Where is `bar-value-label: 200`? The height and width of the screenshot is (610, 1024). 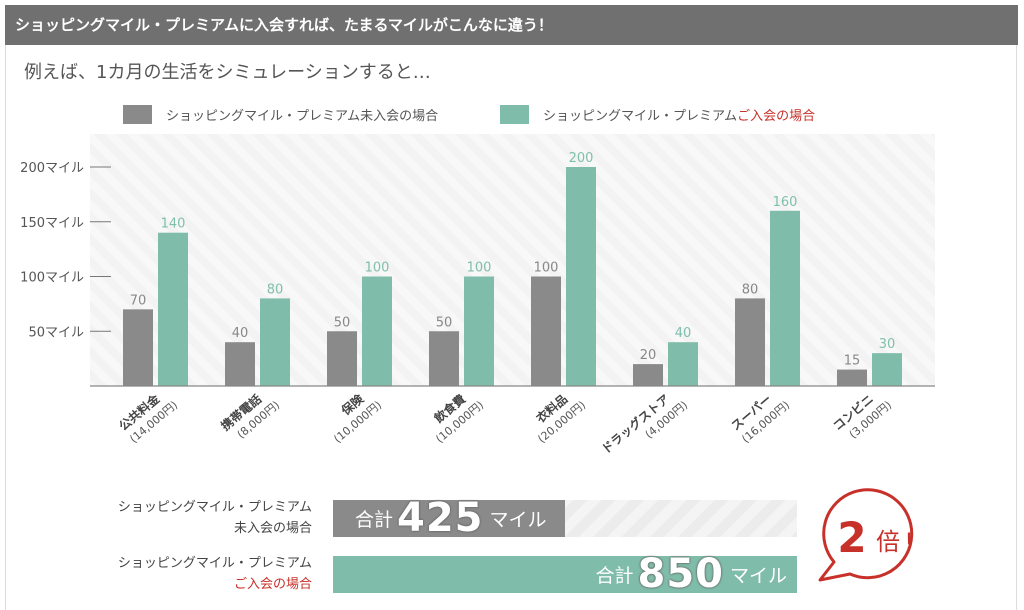
bar-value-label: 200 is located at coordinates (581, 158).